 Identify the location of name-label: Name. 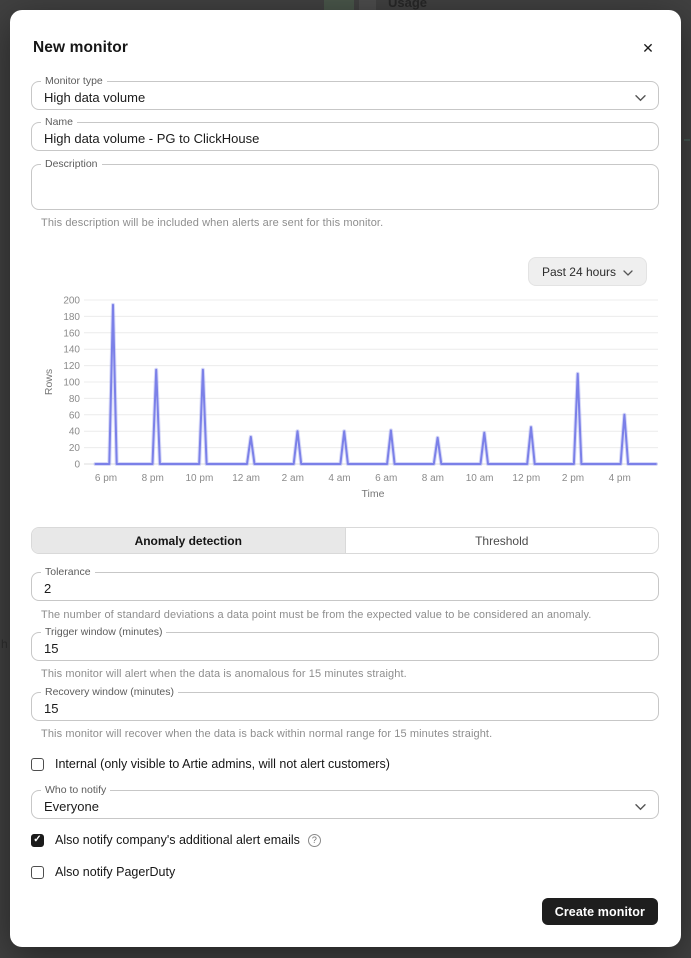
(59, 122).